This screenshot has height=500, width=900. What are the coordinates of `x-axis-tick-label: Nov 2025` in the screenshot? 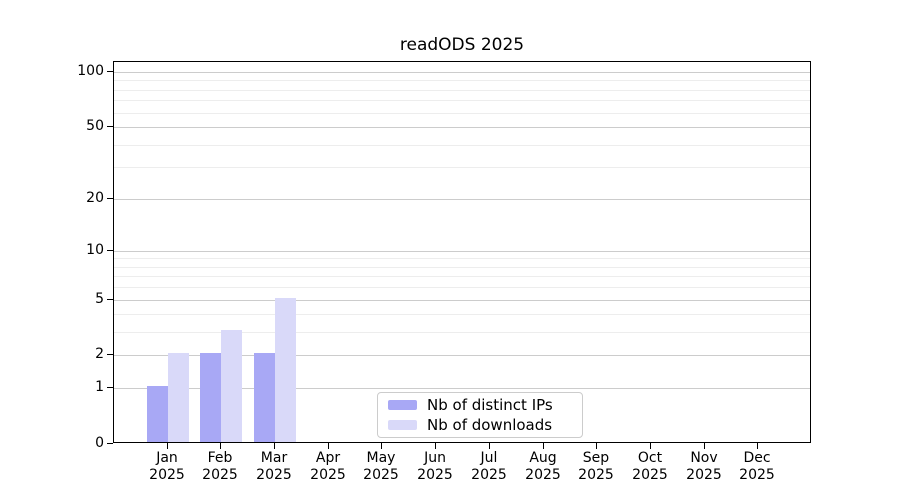 It's located at (704, 467).